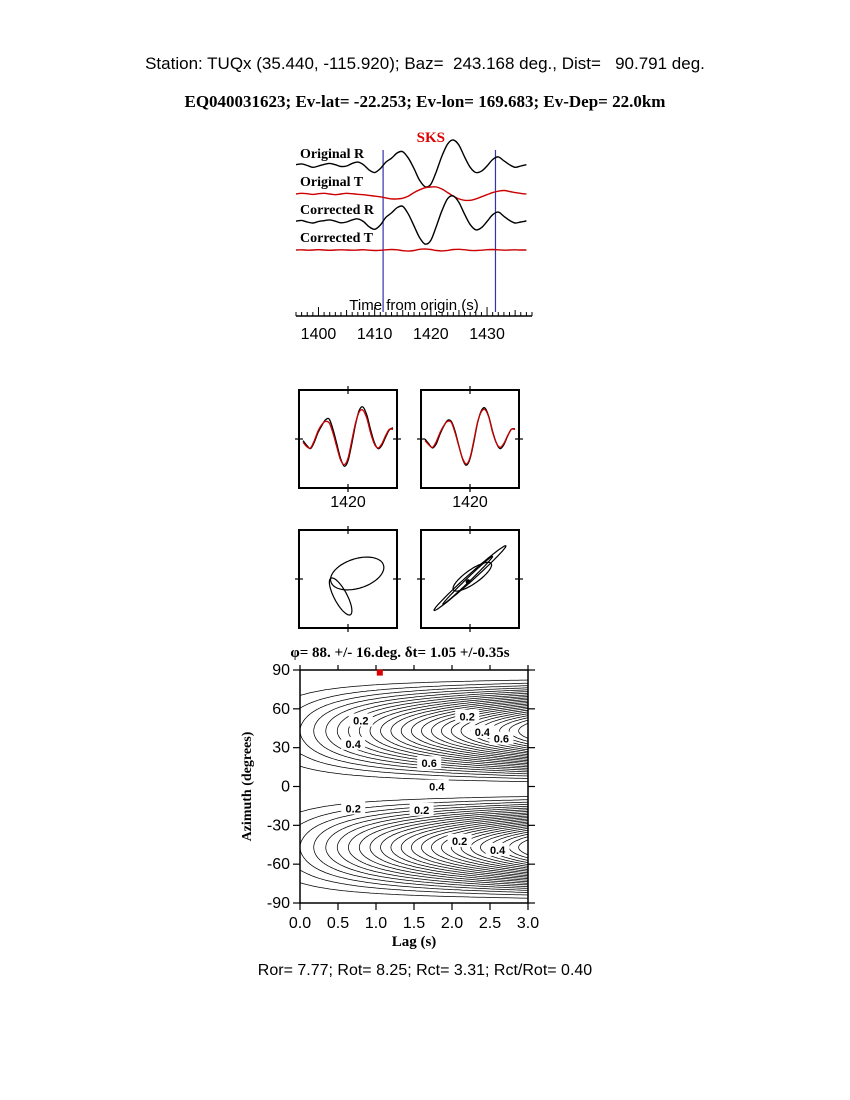  What do you see at coordinates (379, 672) in the screenshot?
I see `best-solution-marker` at bounding box center [379, 672].